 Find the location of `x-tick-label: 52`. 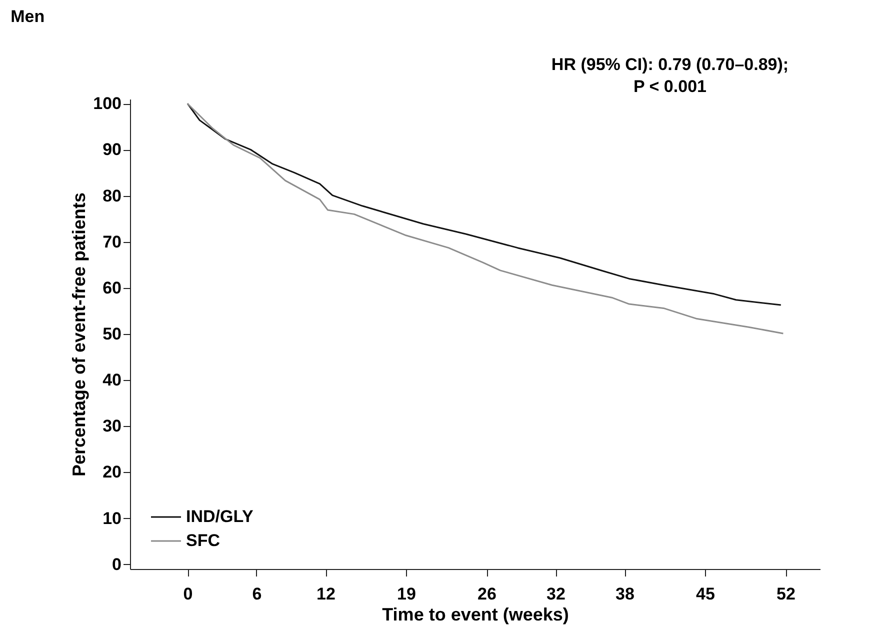

x-tick-label: 52 is located at coordinates (786, 594).